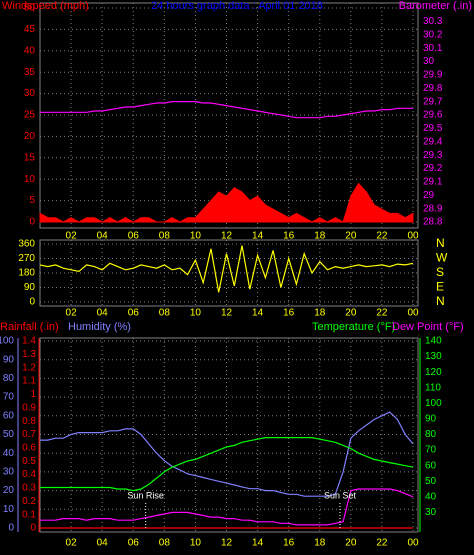  What do you see at coordinates (433, 88) in the screenshot?
I see `y2-tick-label: 29.8` at bounding box center [433, 88].